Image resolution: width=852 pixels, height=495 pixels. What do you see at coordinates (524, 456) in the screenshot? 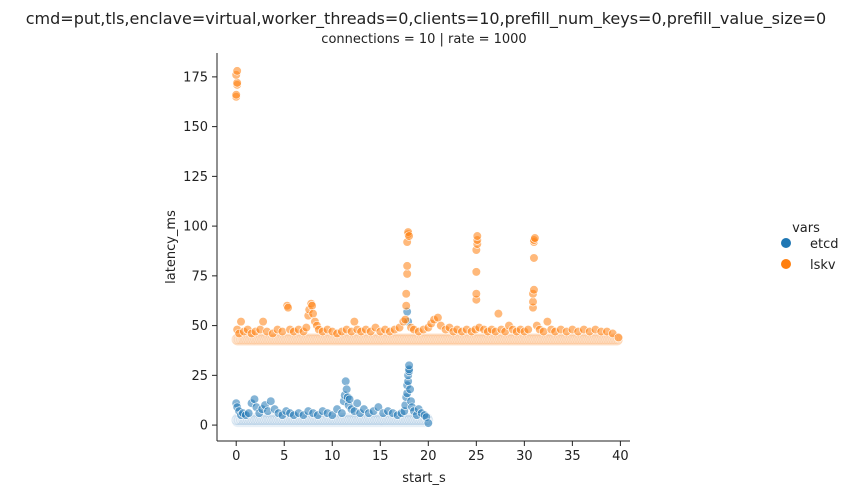
I see `x-tick-label: 30` at bounding box center [524, 456].